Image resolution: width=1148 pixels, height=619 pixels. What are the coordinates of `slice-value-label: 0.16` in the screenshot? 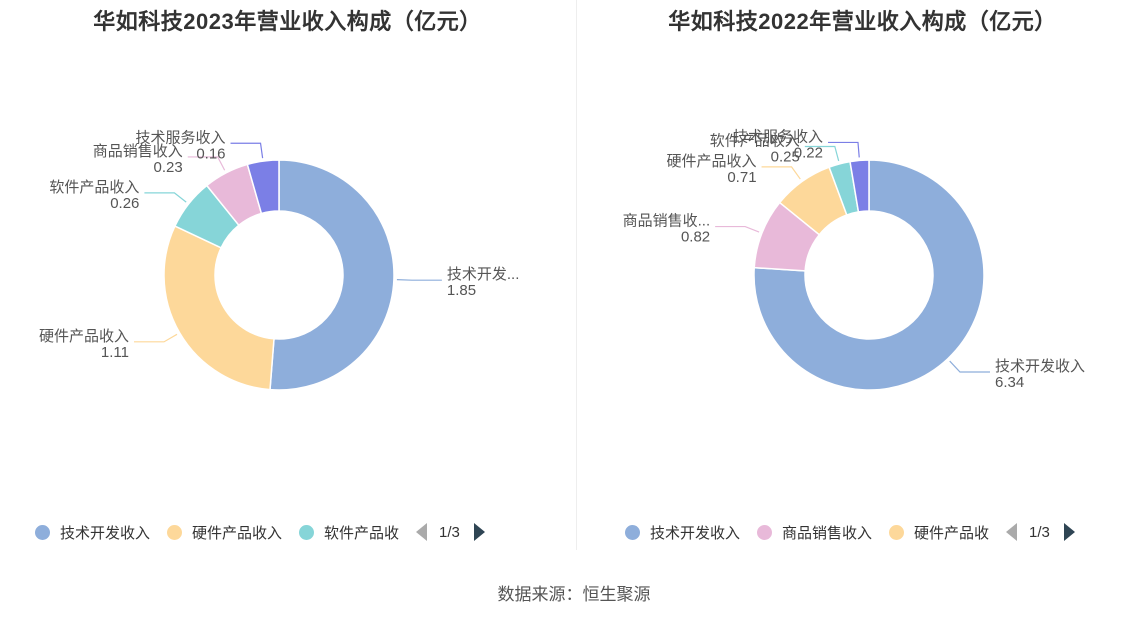 It's located at (210, 153).